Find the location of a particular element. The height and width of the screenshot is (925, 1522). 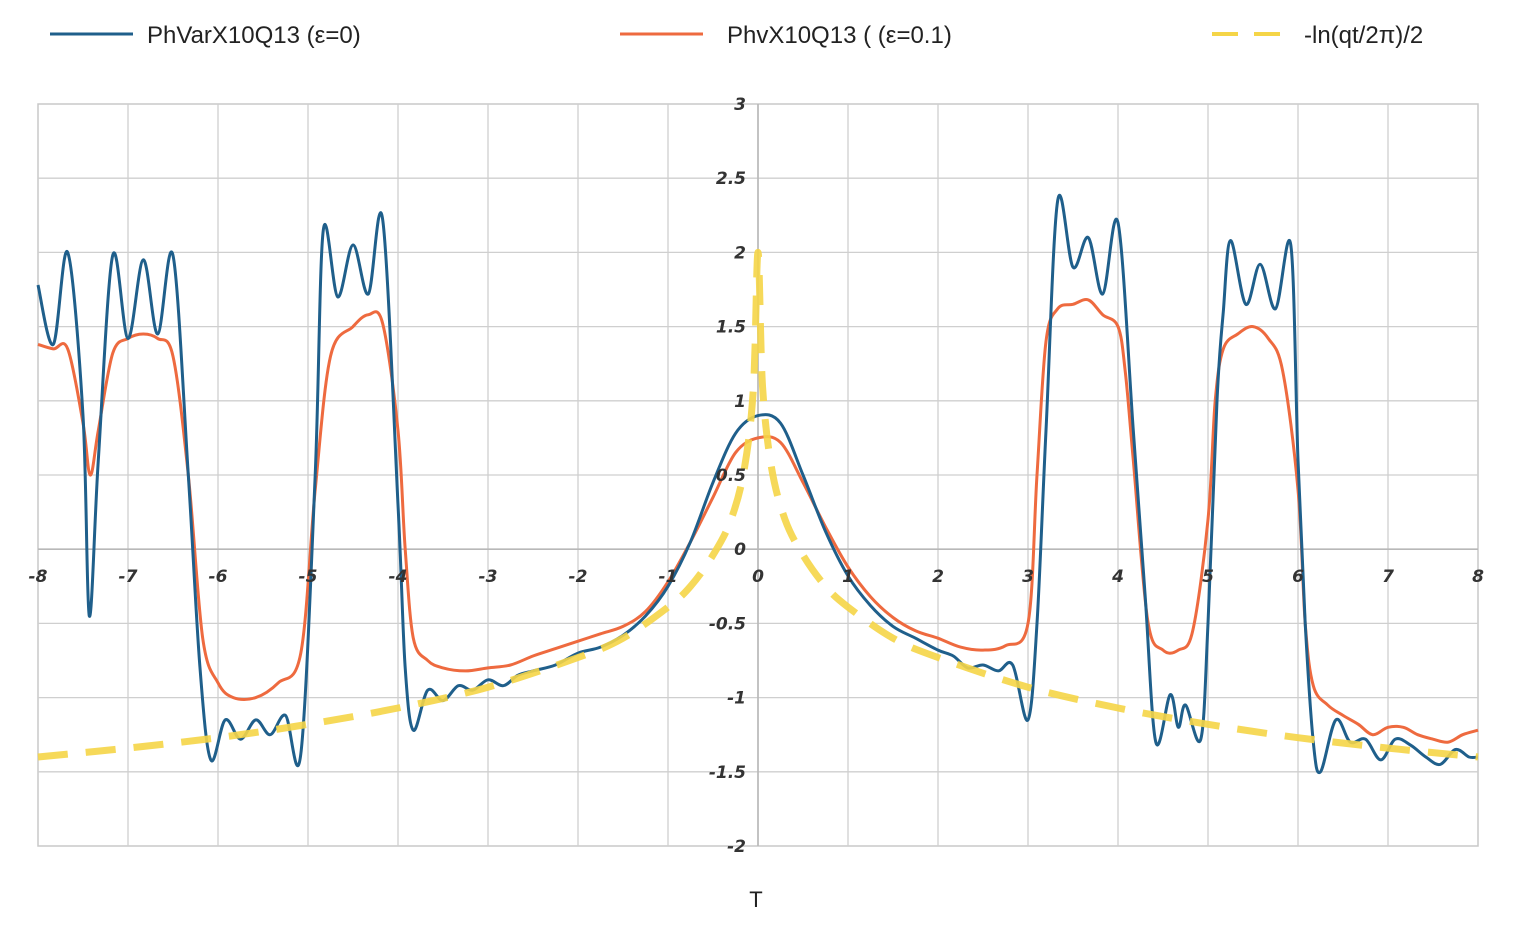

y-tick-label: 1 is located at coordinates (740, 402).